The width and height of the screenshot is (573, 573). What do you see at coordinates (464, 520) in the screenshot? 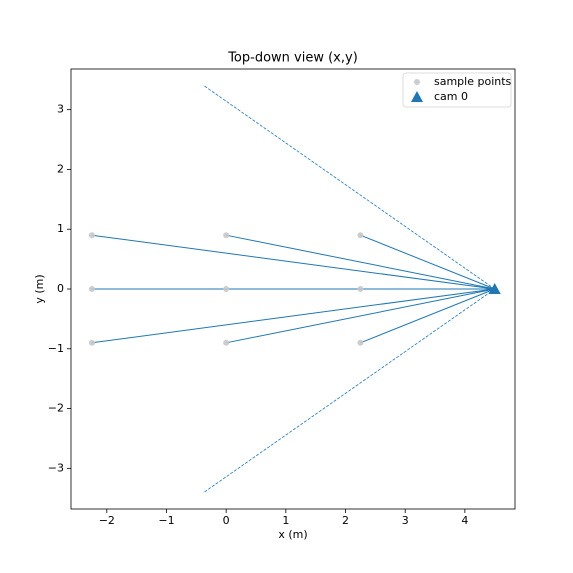
I see `x-tick-label: 4` at bounding box center [464, 520].